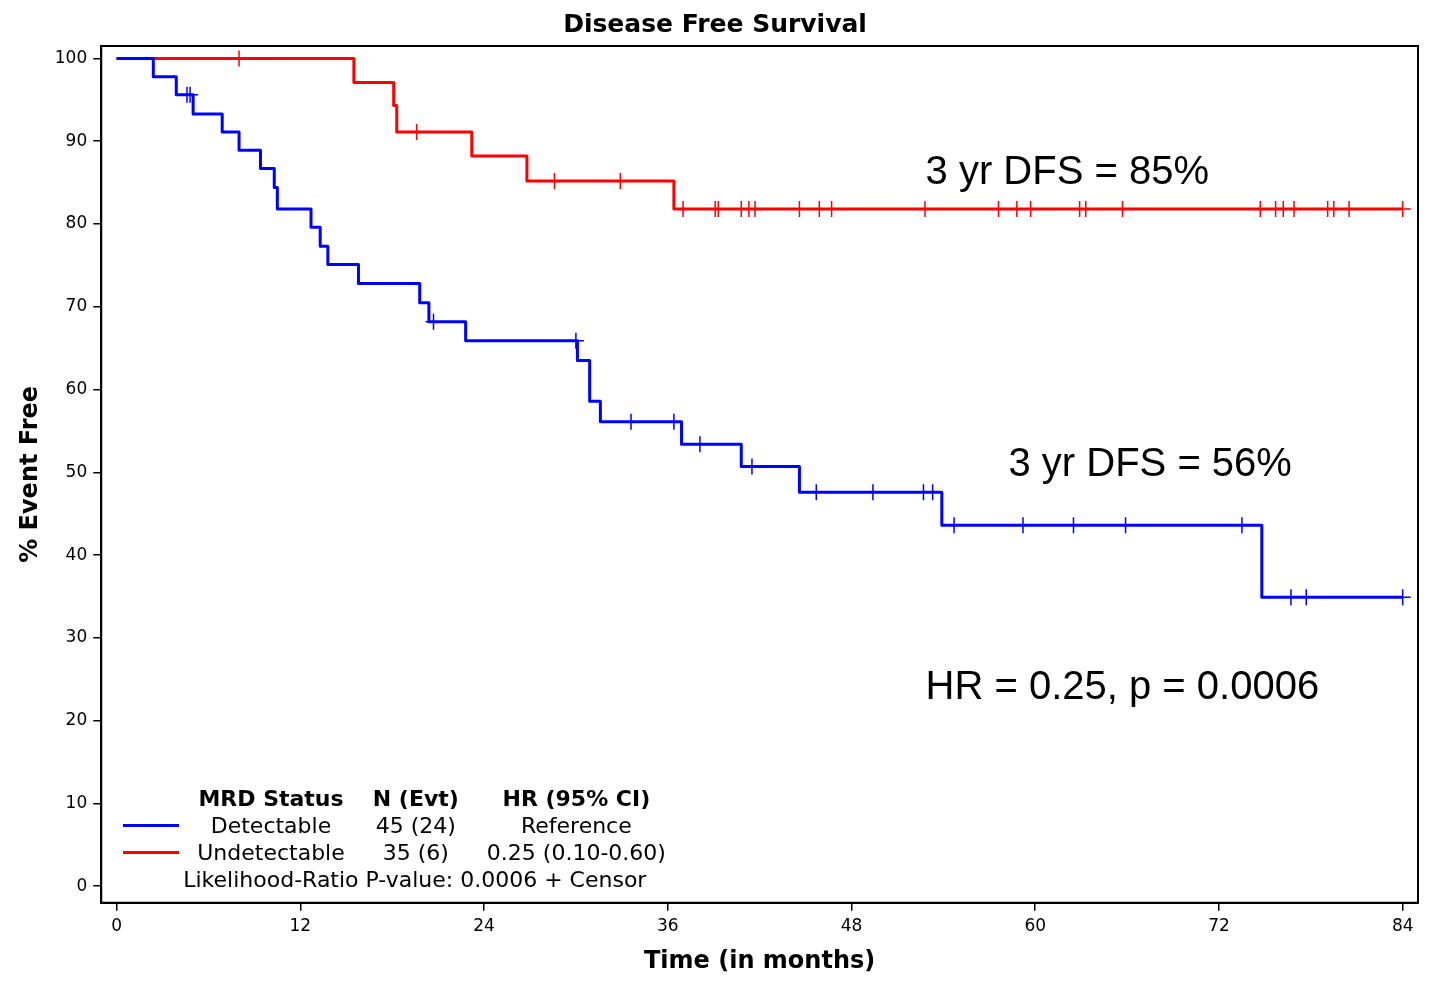 The height and width of the screenshot is (992, 1440). What do you see at coordinates (76, 305) in the screenshot?
I see `y-tick-label: 70` at bounding box center [76, 305].